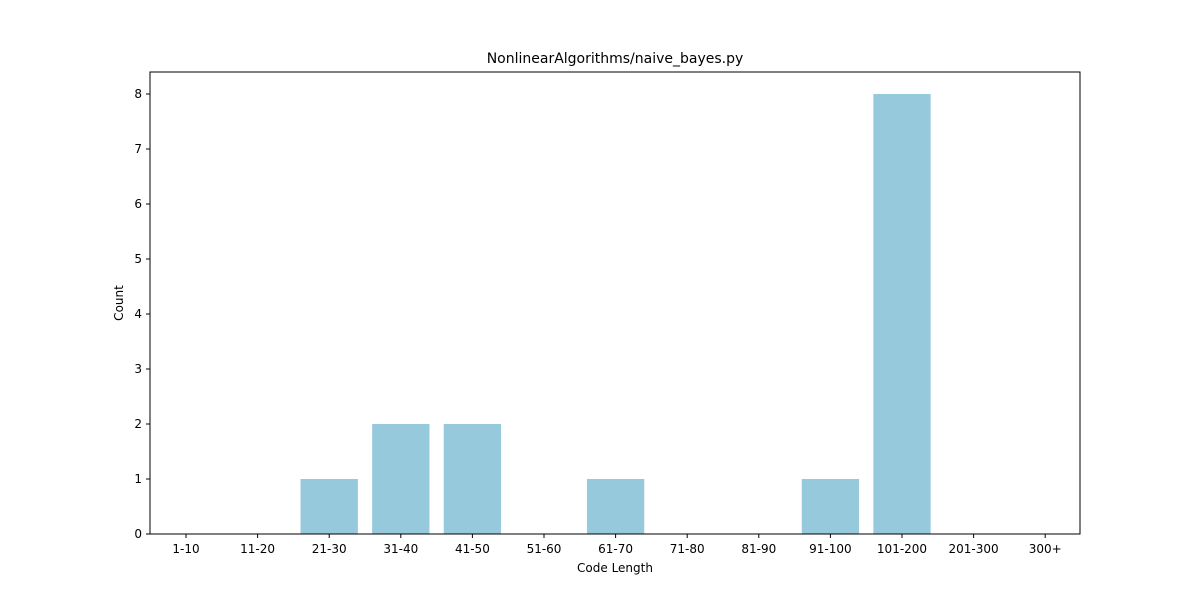 Image resolution: width=1200 pixels, height=600 pixels. Describe the element at coordinates (138, 479) in the screenshot. I see `y-tick-label: 1` at that location.